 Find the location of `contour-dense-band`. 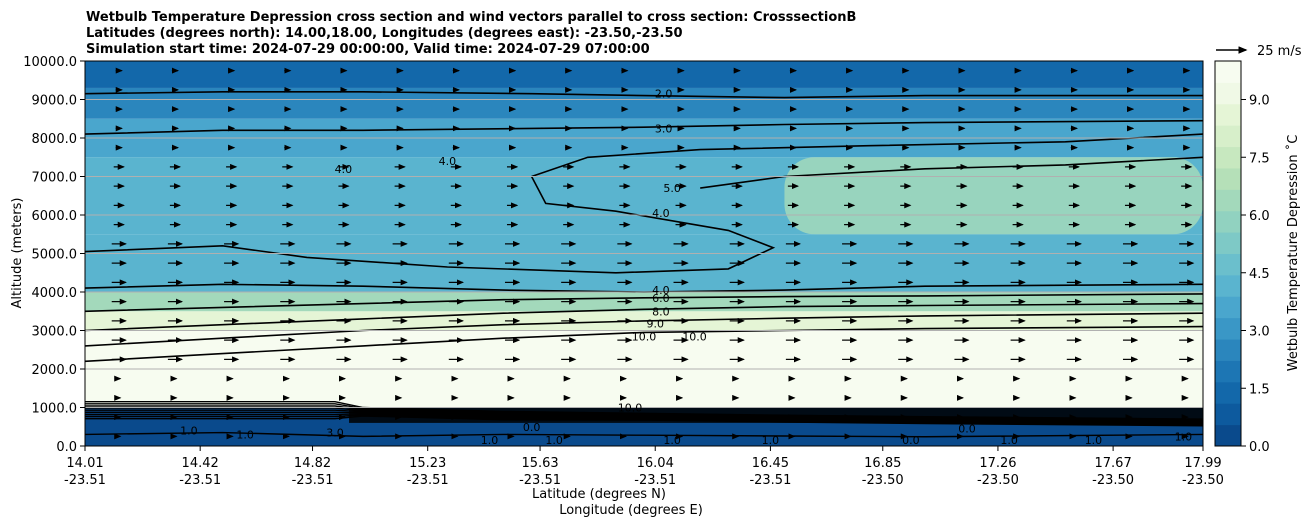

contour-dense-band is located at coordinates (776, 415).